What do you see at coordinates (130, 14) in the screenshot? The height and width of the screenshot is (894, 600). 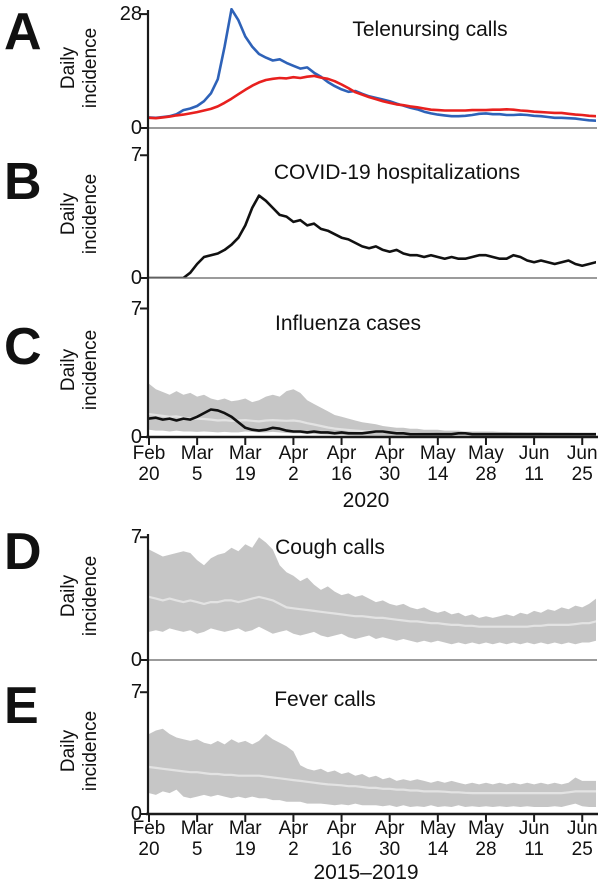 I see `panel-a-ymax-label: 28` at bounding box center [130, 14].